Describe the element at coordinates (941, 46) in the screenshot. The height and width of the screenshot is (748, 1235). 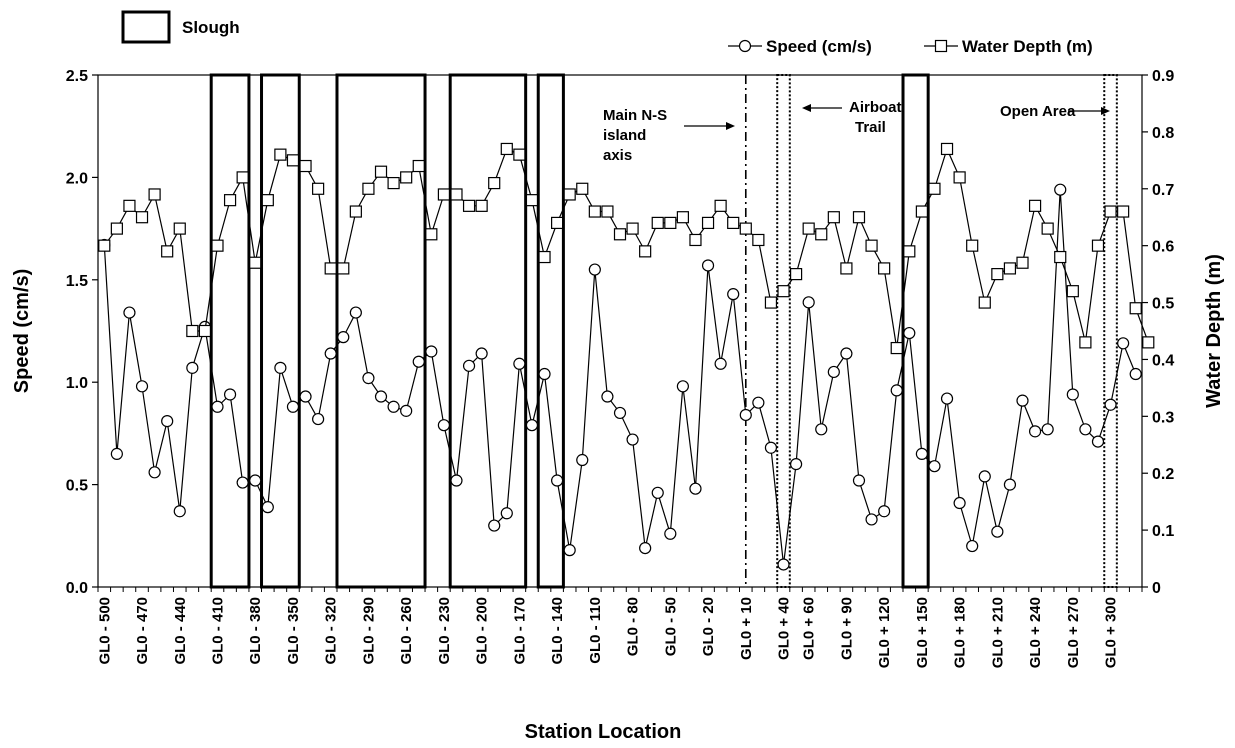
I see `legend-depth-marker` at that location.